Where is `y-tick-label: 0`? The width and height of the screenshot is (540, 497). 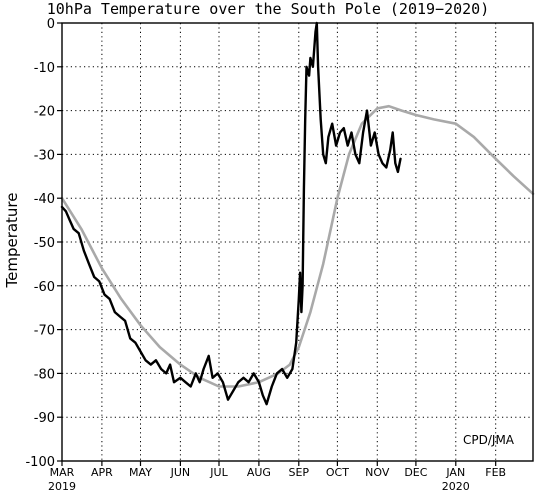
y-tick-label: 0 is located at coordinates (51, 24).